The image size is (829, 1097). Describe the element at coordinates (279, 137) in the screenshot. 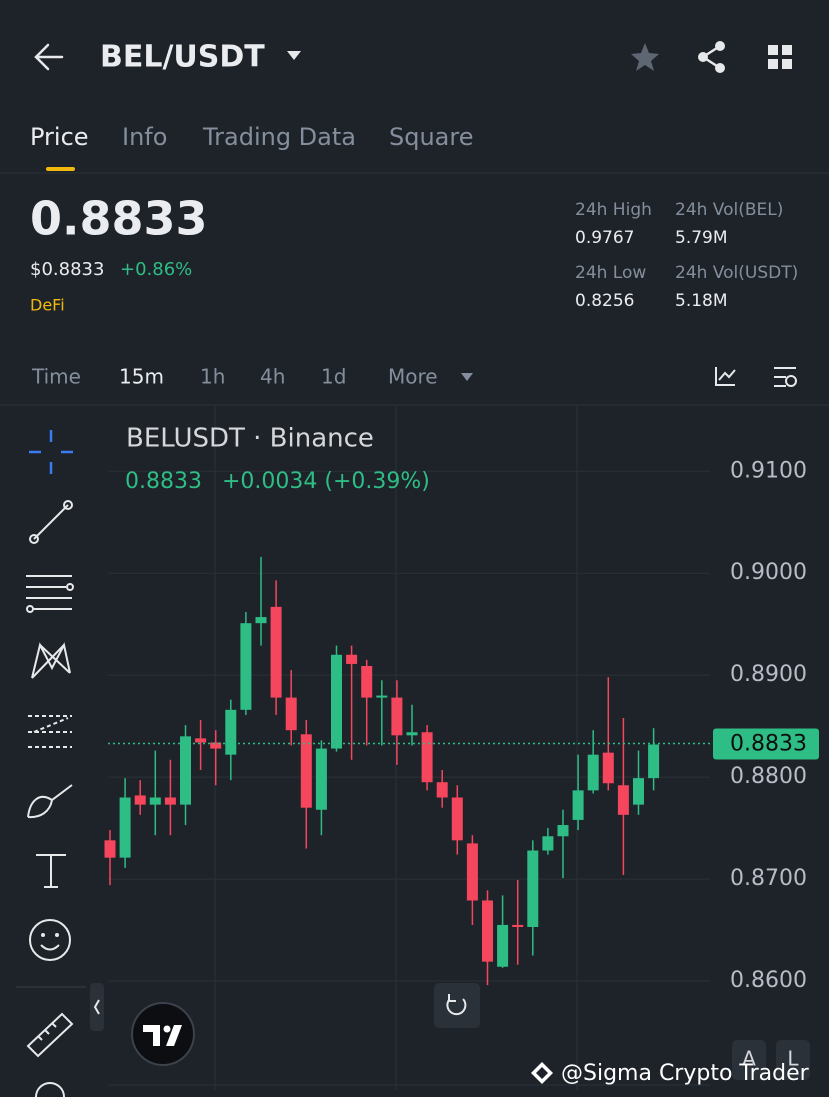

I see `tab: Trading Data` at that location.